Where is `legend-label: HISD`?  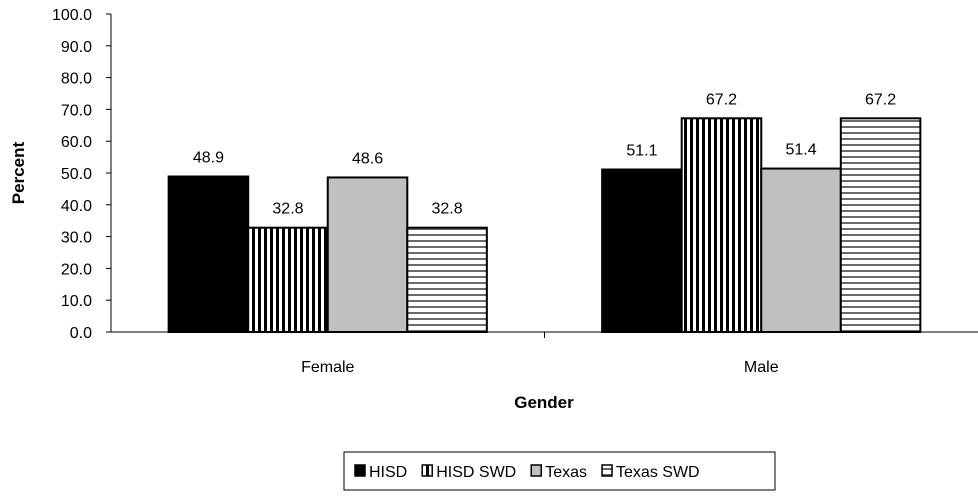 legend-label: HISD is located at coordinates (388, 472).